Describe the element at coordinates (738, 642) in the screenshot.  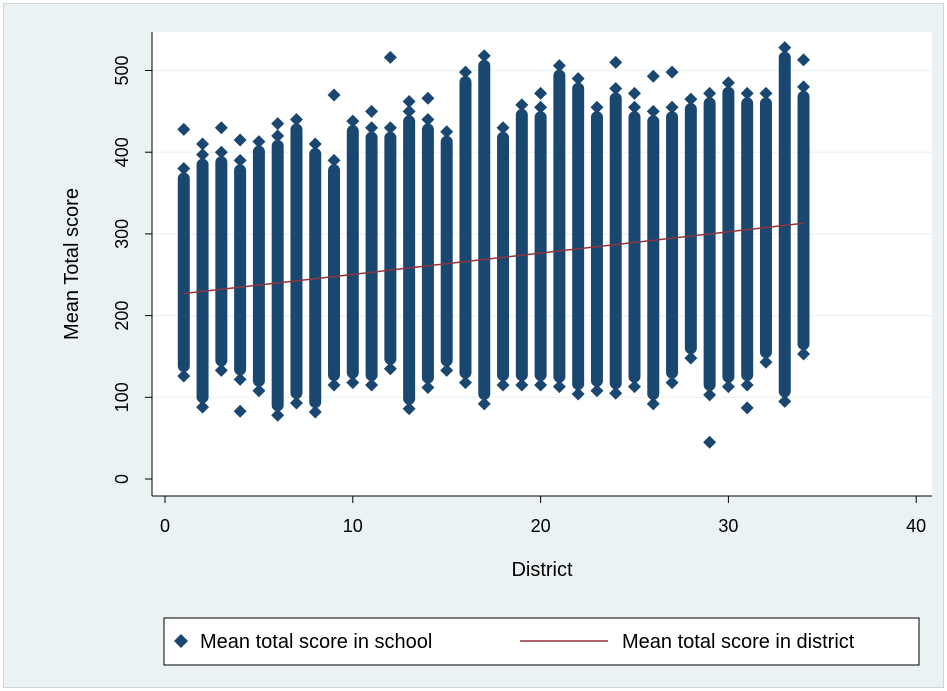
I see `legend-label-district: Mean total score in district` at that location.